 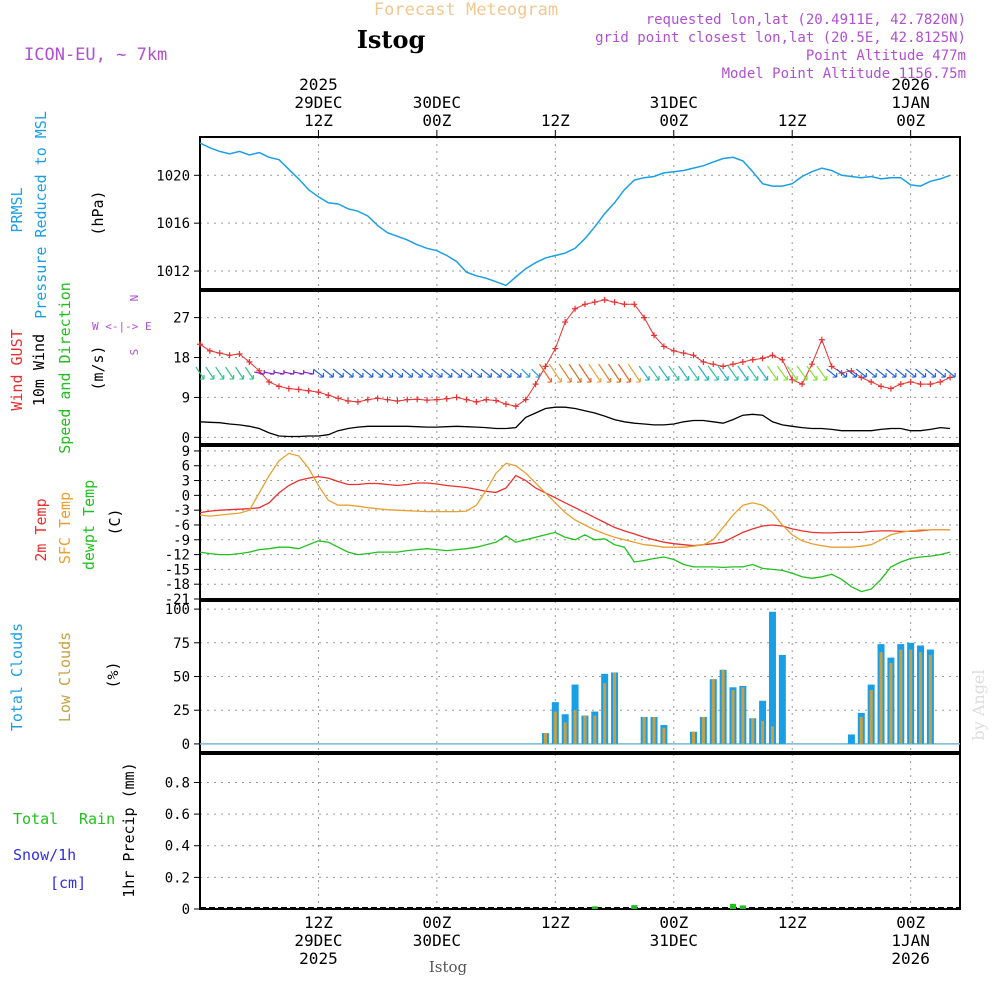 I want to click on ytick-label: 18, so click(x=181, y=359).